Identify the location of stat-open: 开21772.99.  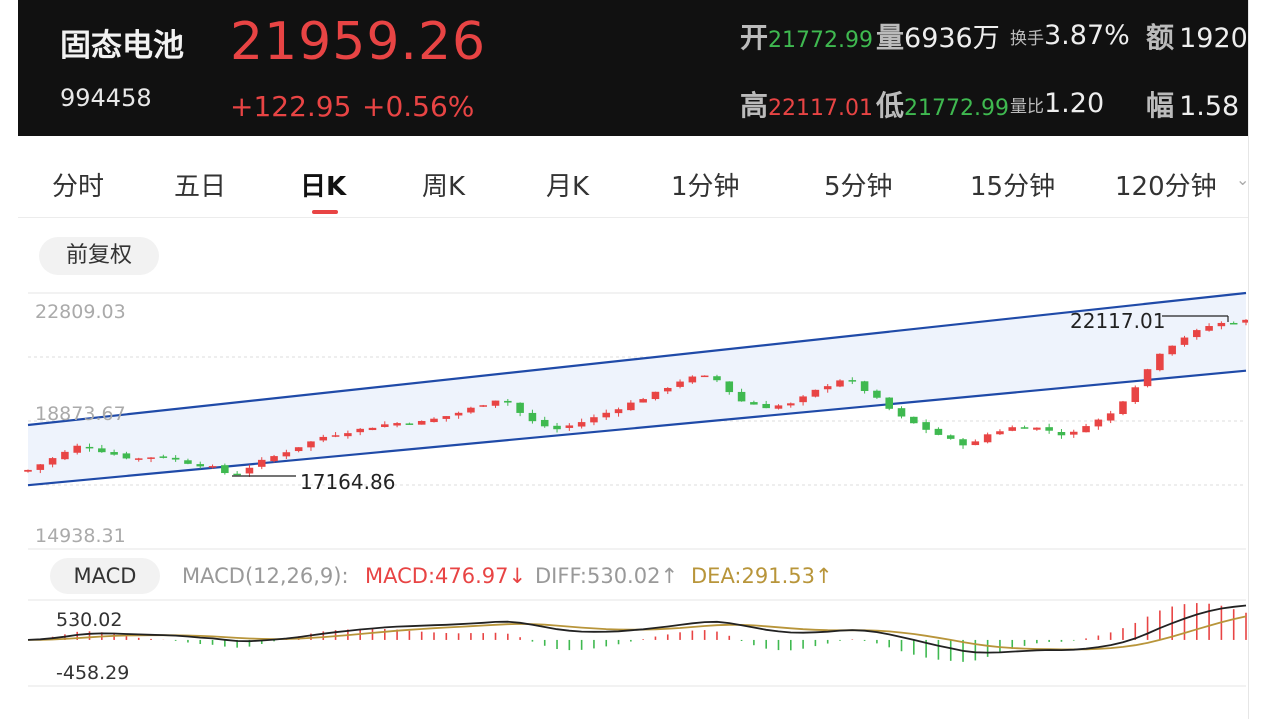
(806, 36).